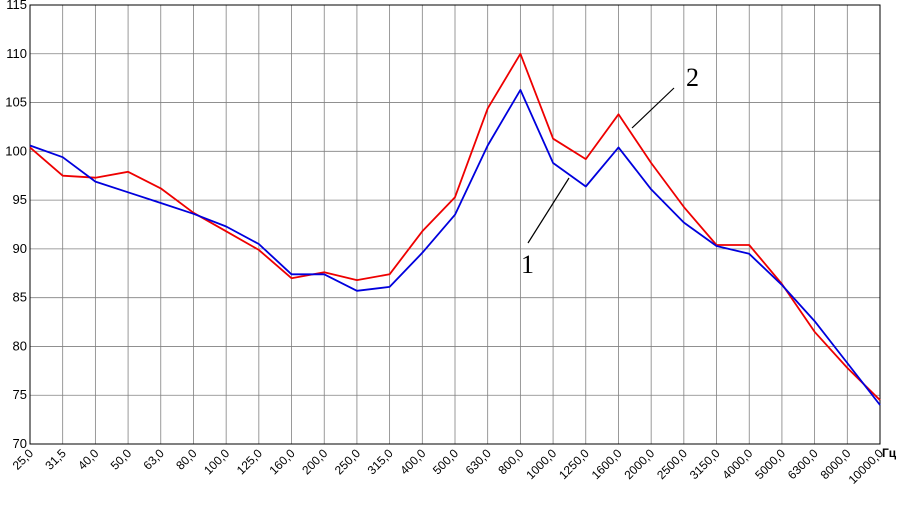  I want to click on curve-label-1: 1, so click(527, 264).